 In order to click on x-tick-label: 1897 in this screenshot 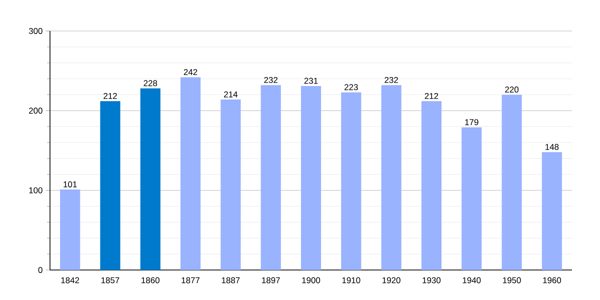, I will do `click(271, 280)`.